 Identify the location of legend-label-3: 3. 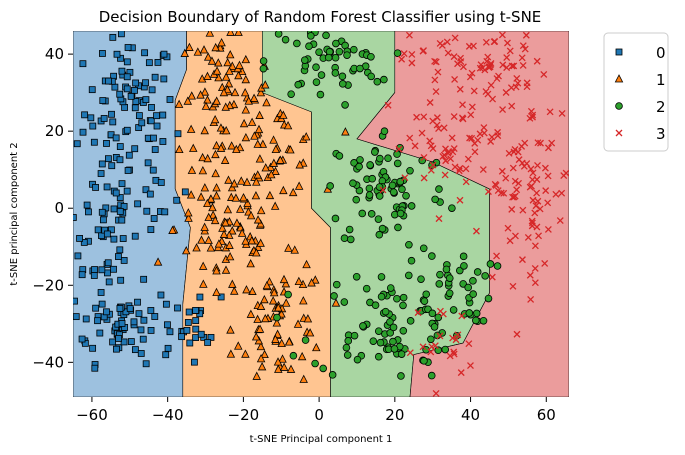
(661, 134).